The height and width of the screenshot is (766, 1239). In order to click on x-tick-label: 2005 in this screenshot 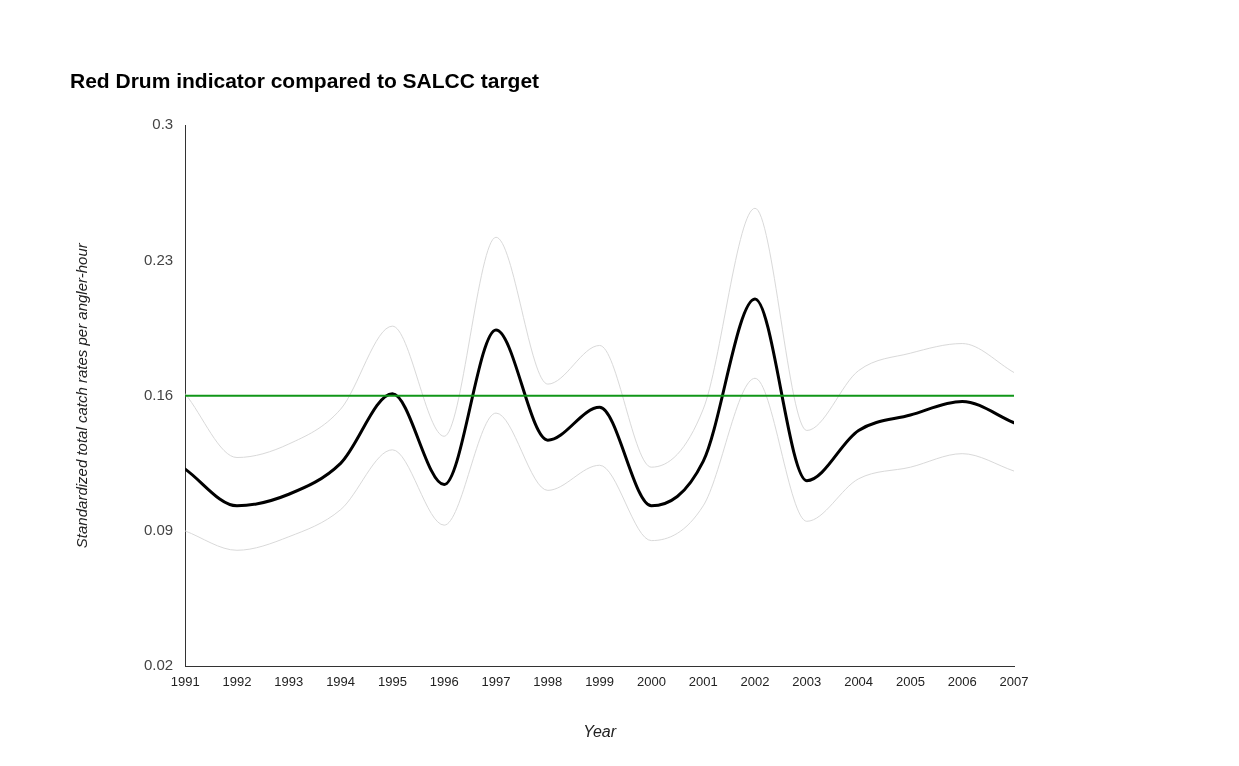, I will do `click(910, 681)`.